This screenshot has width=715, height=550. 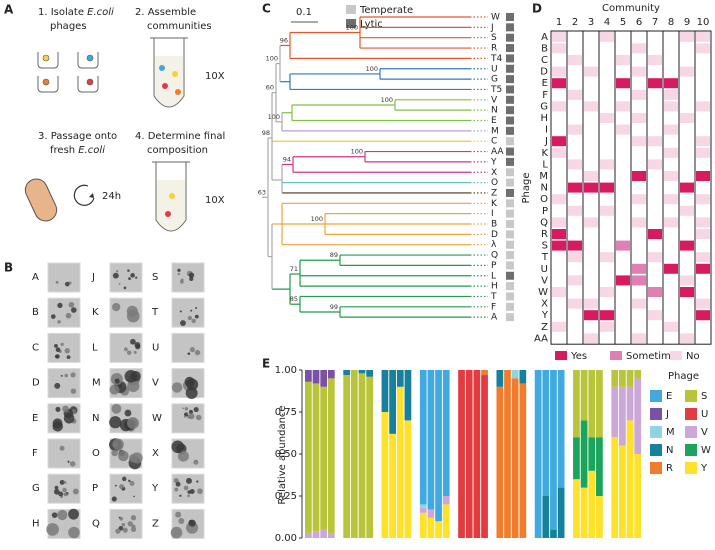 What do you see at coordinates (284, 40) in the screenshot?
I see `bootstrap-label: 96` at bounding box center [284, 40].